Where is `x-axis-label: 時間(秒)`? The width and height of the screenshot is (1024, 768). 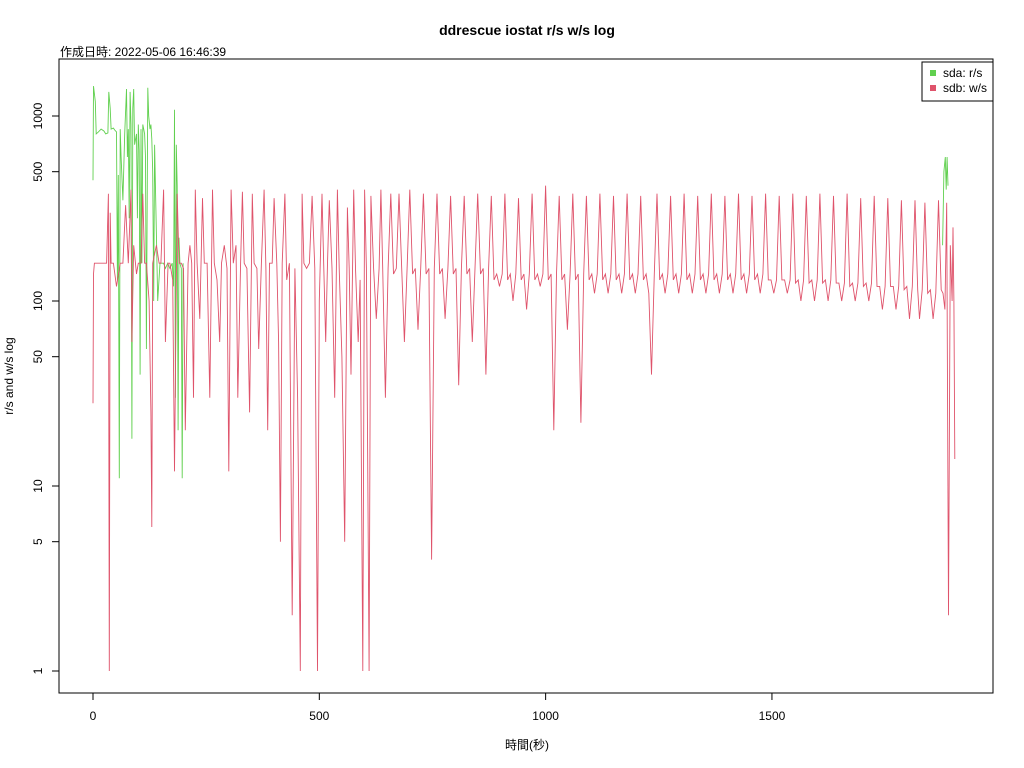 x-axis-label: 時間(秒) is located at coordinates (527, 745).